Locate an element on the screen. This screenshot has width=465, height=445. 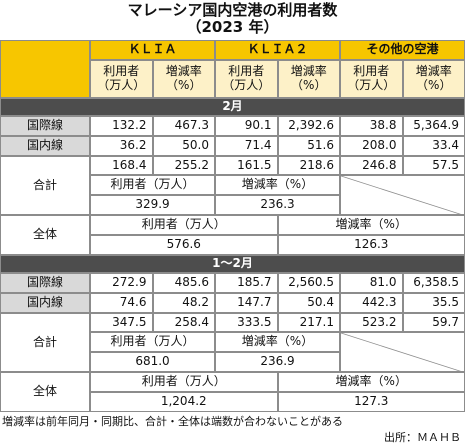
value-cell: 147.7 is located at coordinates (246, 303).